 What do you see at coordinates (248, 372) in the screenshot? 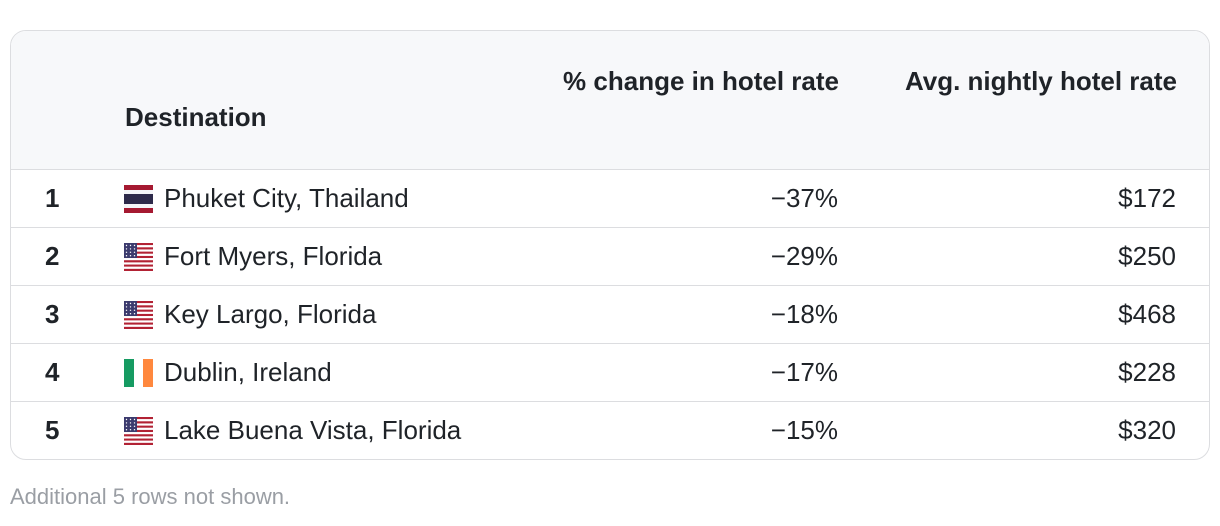
I see `destination: Dublin, Ireland` at bounding box center [248, 372].